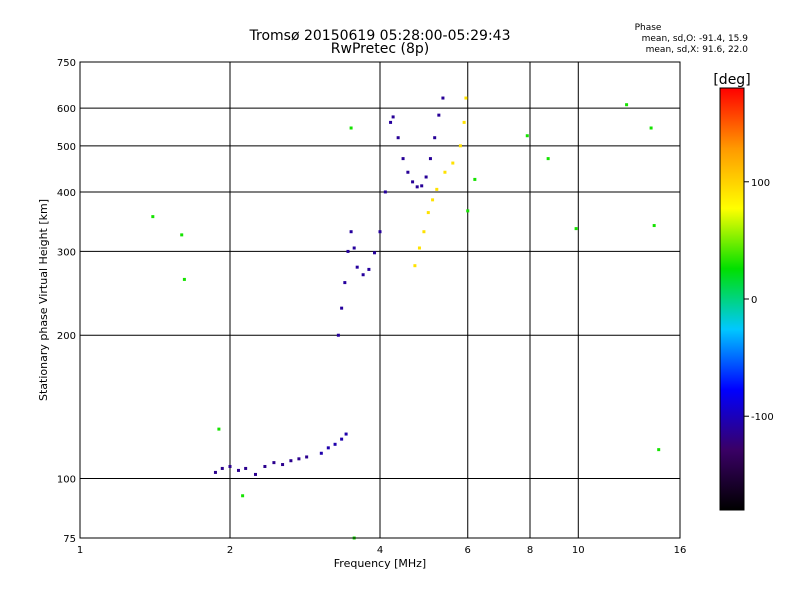 The width and height of the screenshot is (800, 600). Describe the element at coordinates (66, 147) in the screenshot. I see `y-tick-label: 500` at that location.